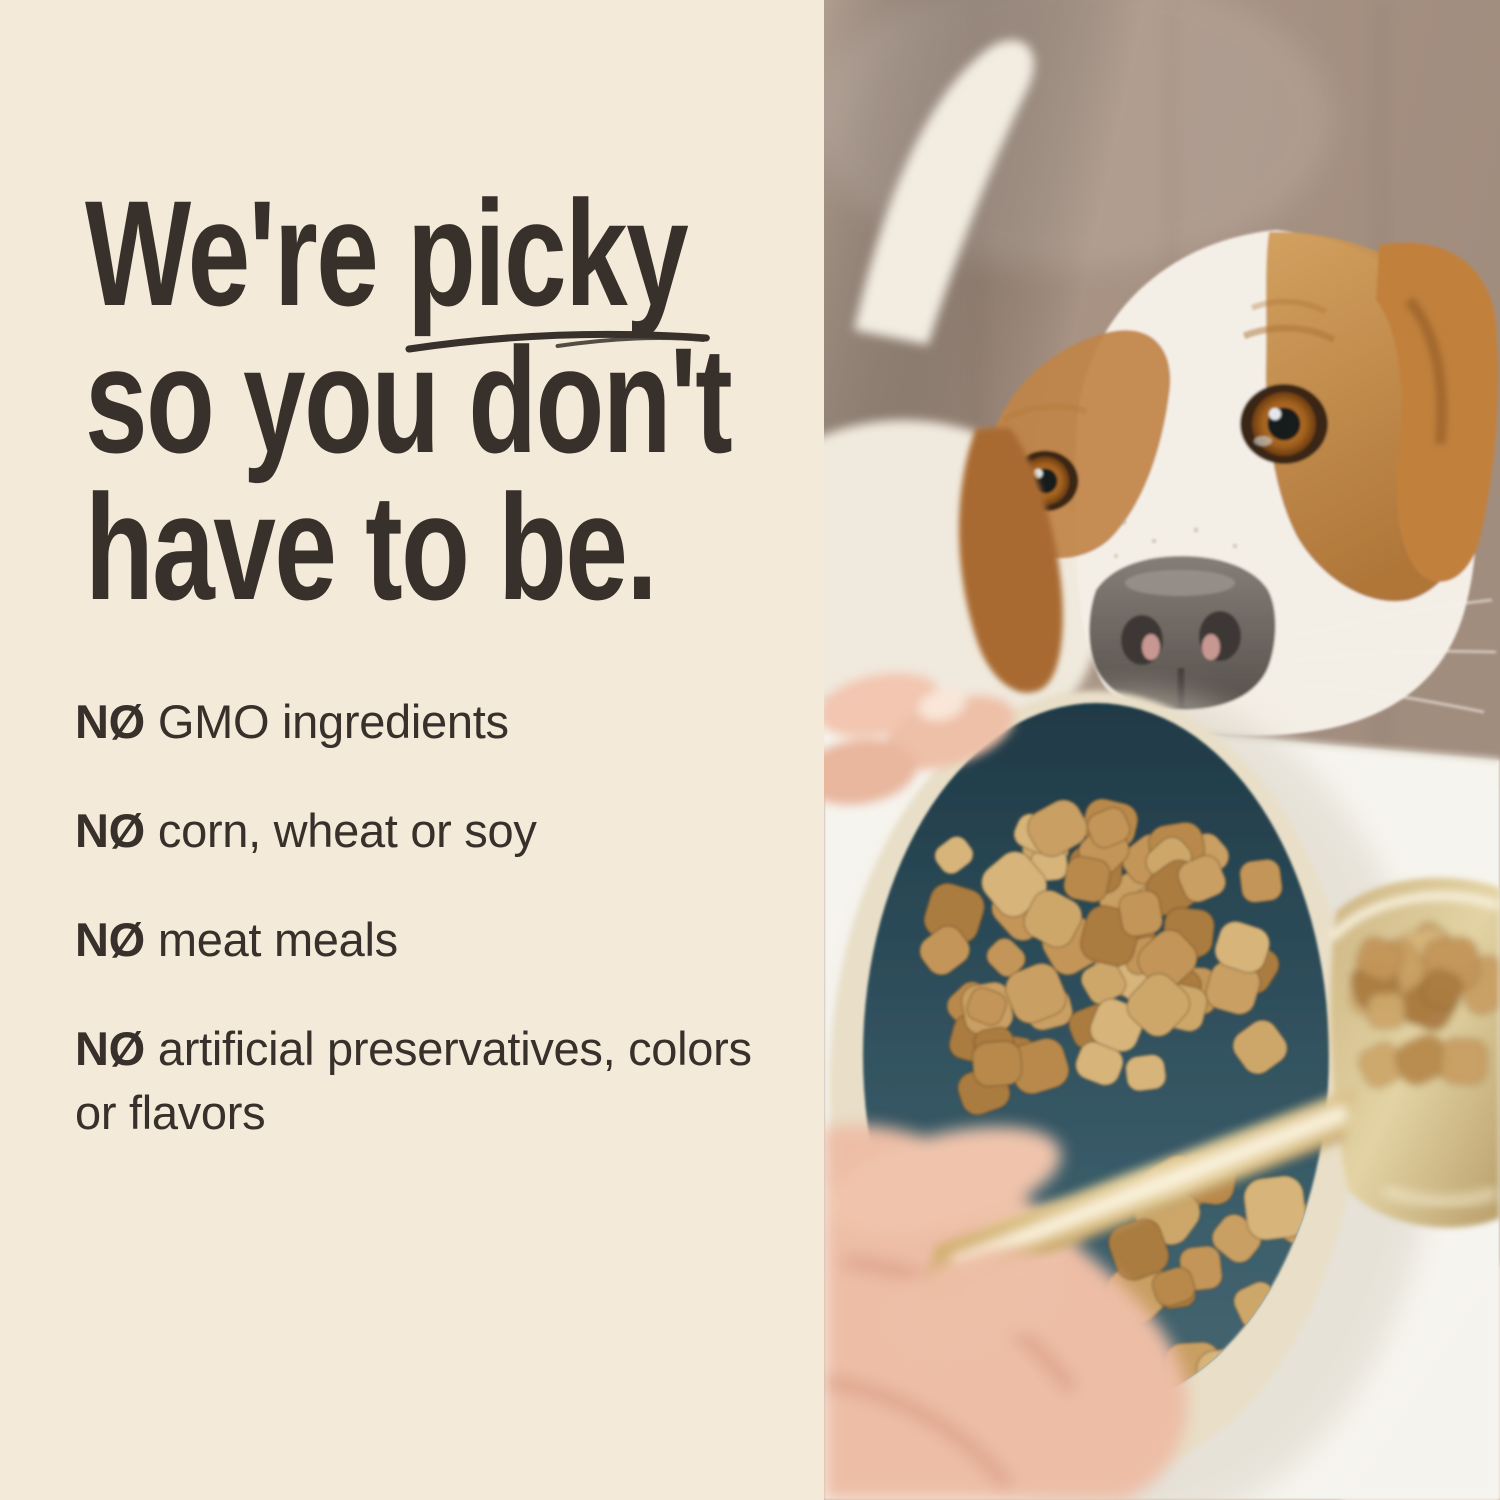 The height and width of the screenshot is (1500, 1500). What do you see at coordinates (409, 404) in the screenshot?
I see `headline: We're picky so you don't have to be.` at bounding box center [409, 404].